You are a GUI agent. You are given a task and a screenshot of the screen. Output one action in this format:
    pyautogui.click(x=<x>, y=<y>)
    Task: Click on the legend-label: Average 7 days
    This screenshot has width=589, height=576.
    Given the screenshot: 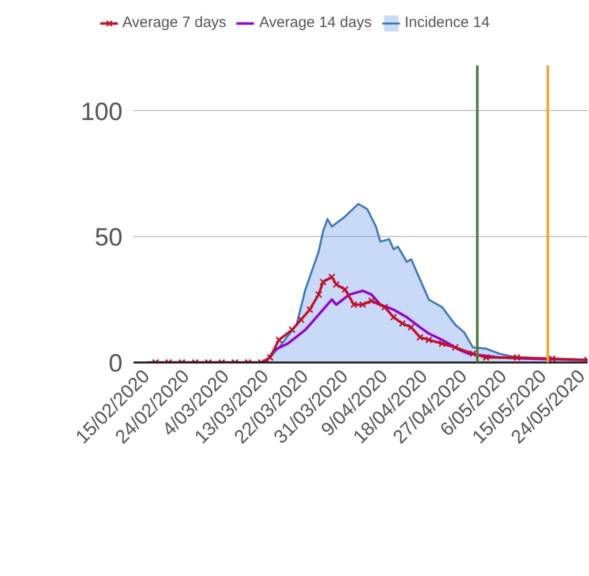 What is the action you would take?
    pyautogui.click(x=174, y=22)
    